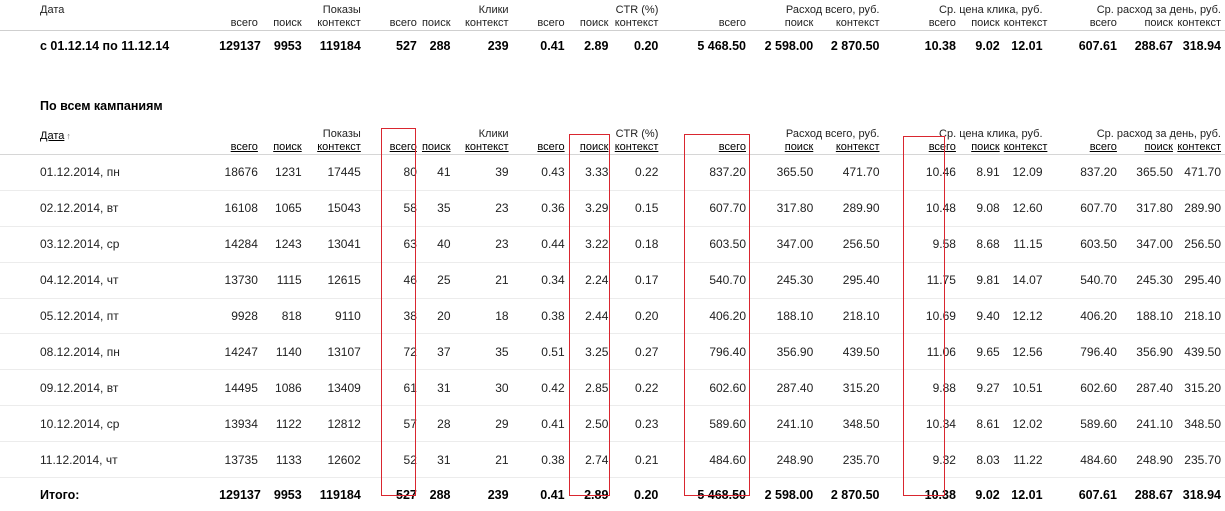  What do you see at coordinates (706, 280) in the screenshot?
I see `cell: 540.70` at bounding box center [706, 280].